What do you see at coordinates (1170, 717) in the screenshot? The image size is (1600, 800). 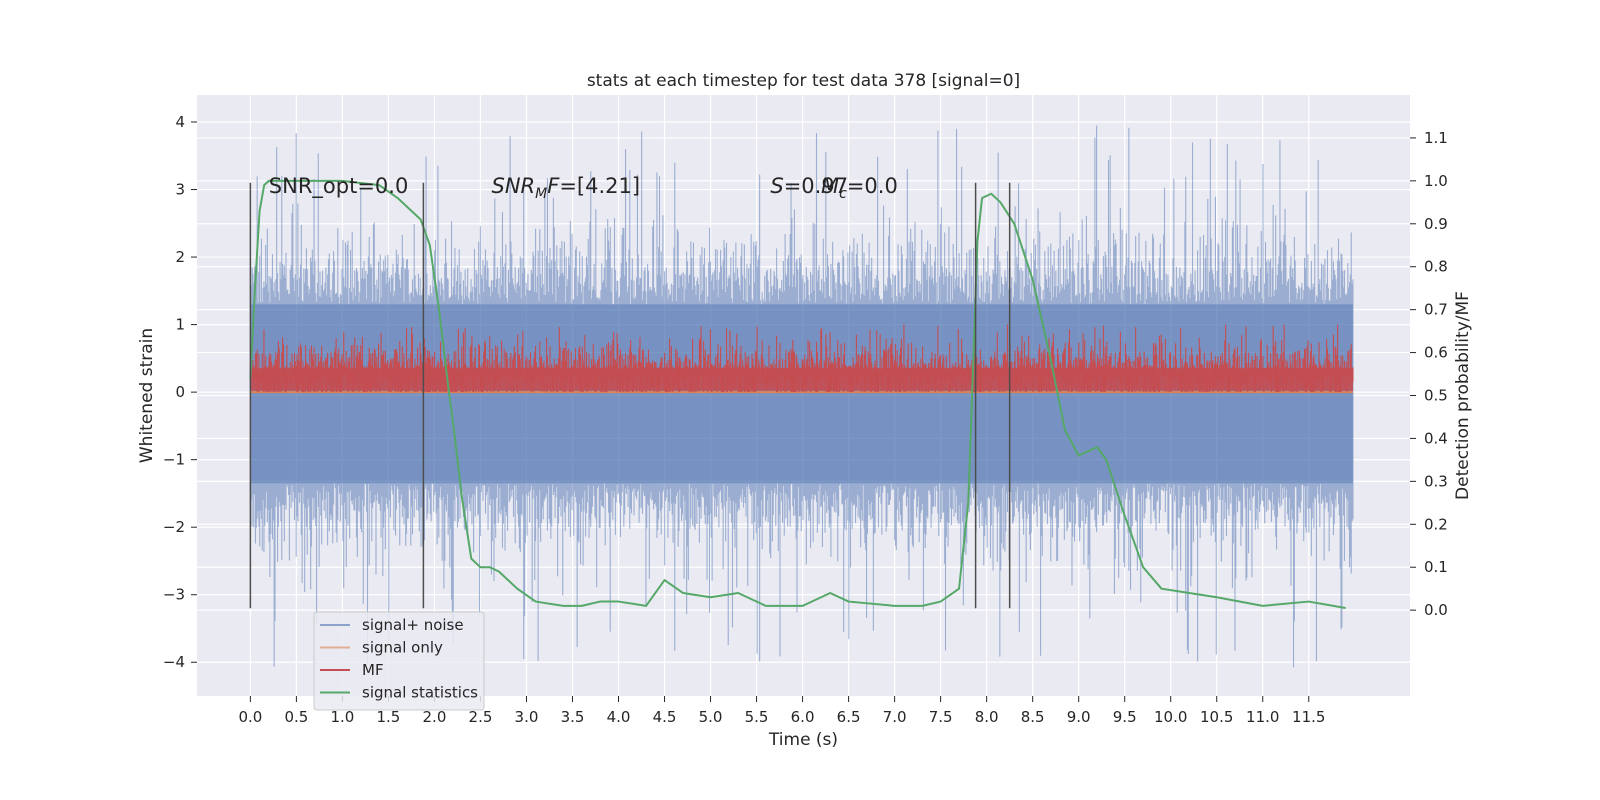 I see `x-tick-label: 10.0` at bounding box center [1170, 717].